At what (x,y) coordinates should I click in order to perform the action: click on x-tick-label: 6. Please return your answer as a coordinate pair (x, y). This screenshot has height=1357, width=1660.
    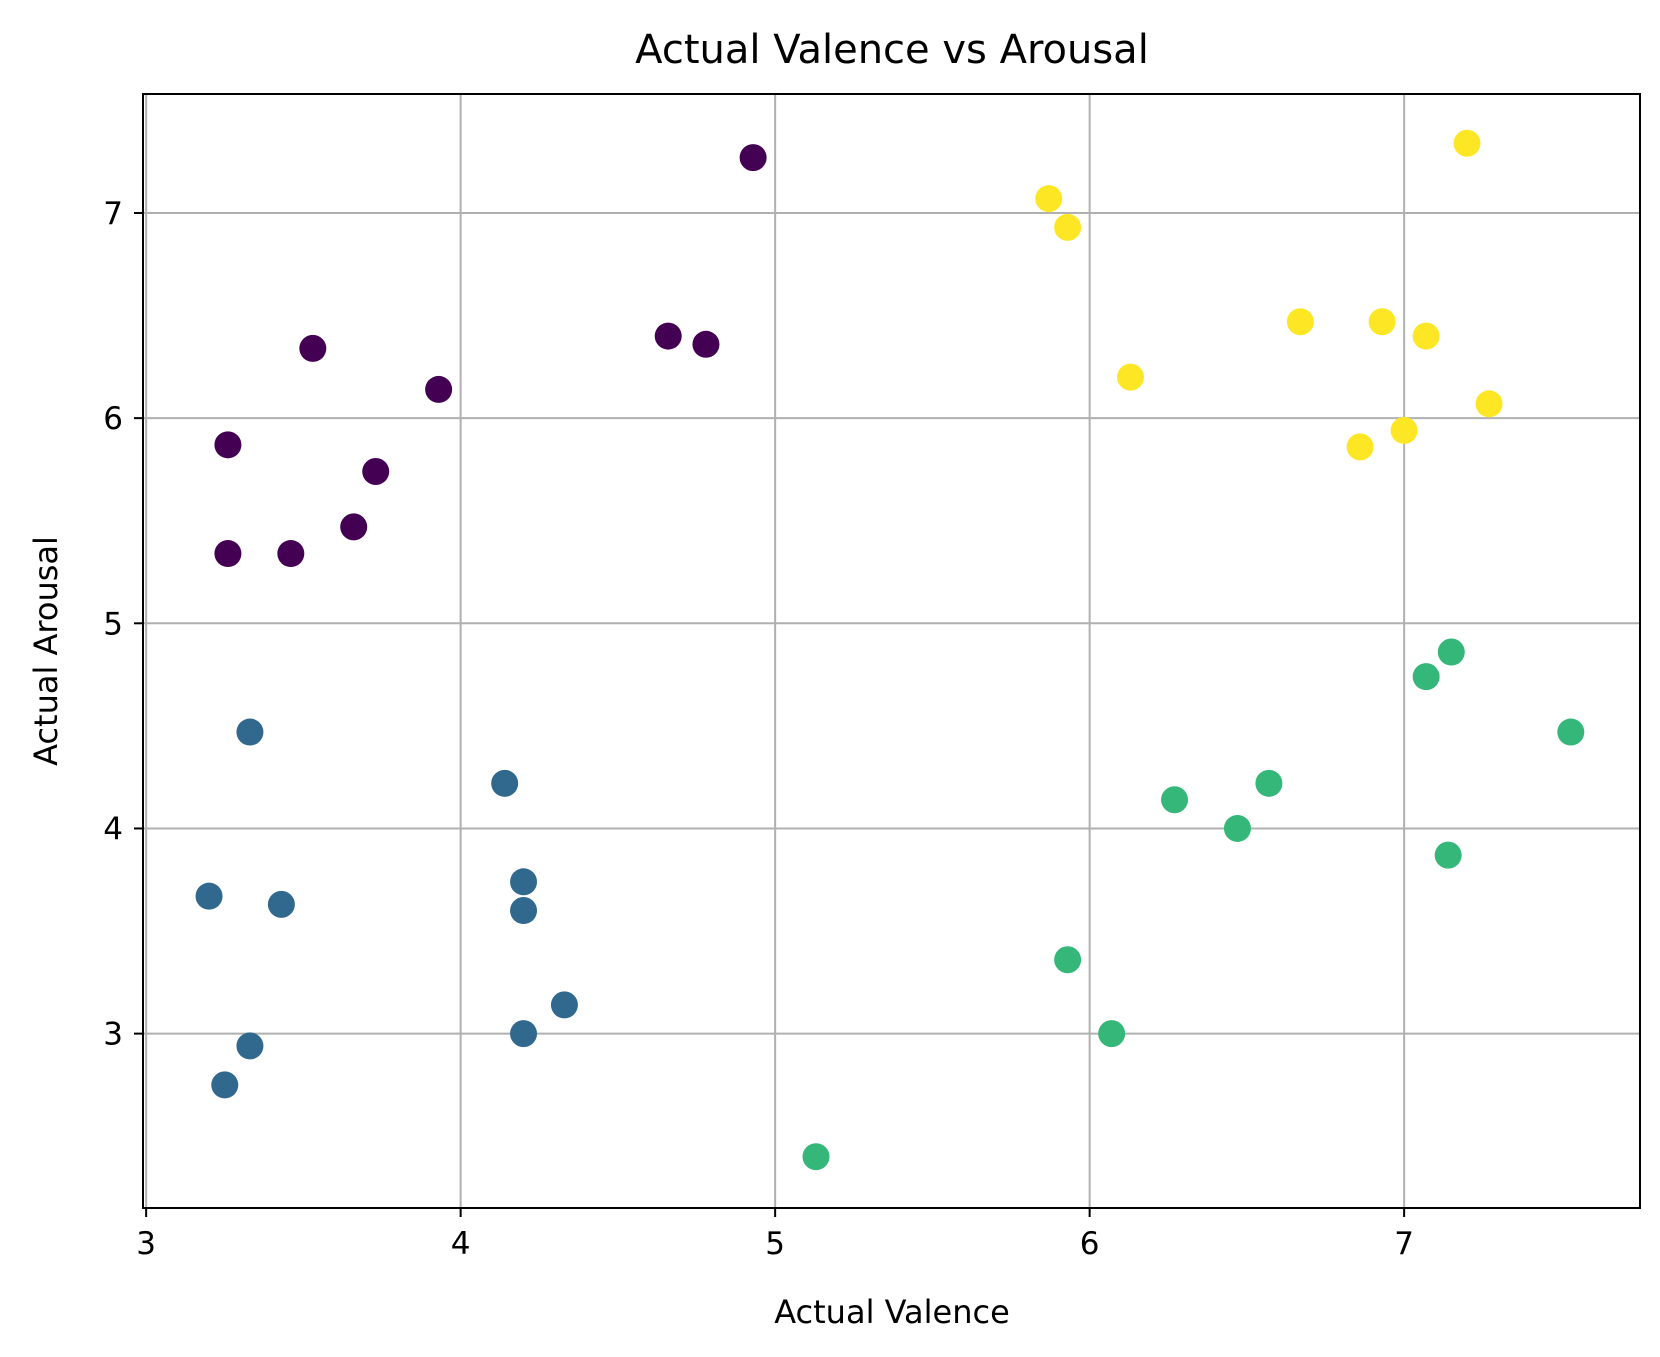
    Looking at the image, I should click on (1090, 1244).